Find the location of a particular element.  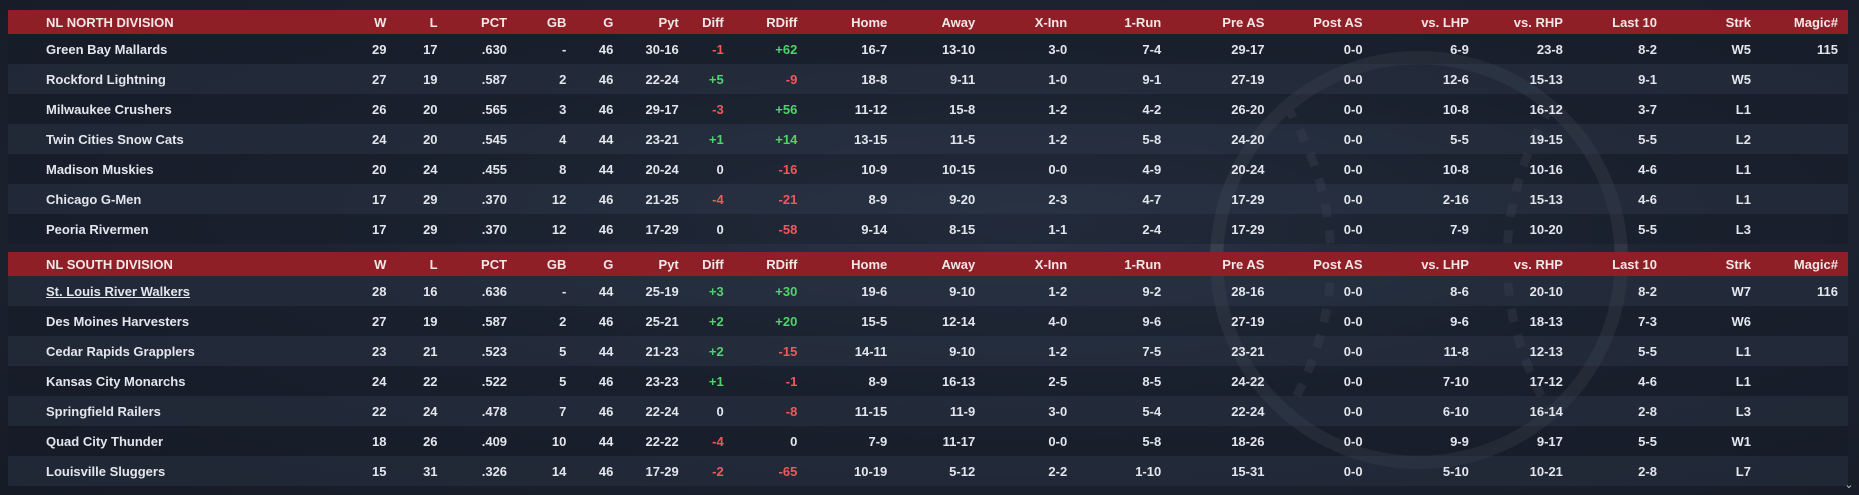

team-name: Green Bay Mallards is located at coordinates (177, 49).